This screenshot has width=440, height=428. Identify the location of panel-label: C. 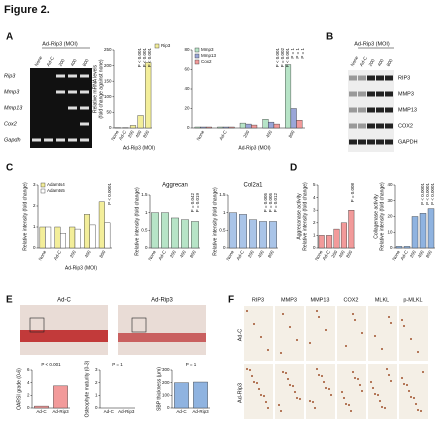
(9, 168).